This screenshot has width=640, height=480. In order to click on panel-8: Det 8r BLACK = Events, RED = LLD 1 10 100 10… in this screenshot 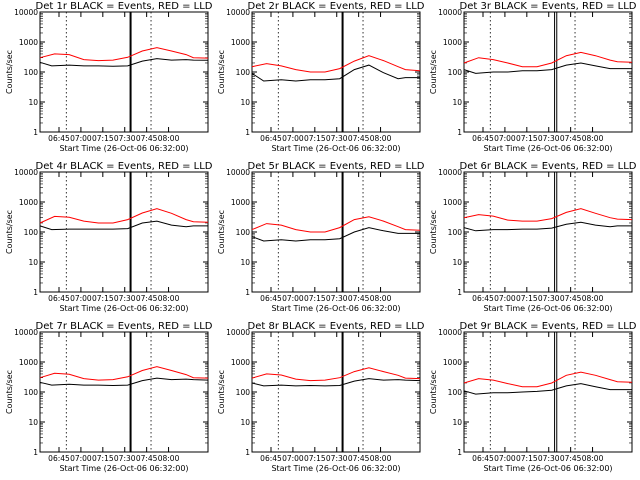, I will do `click(321, 397)`.